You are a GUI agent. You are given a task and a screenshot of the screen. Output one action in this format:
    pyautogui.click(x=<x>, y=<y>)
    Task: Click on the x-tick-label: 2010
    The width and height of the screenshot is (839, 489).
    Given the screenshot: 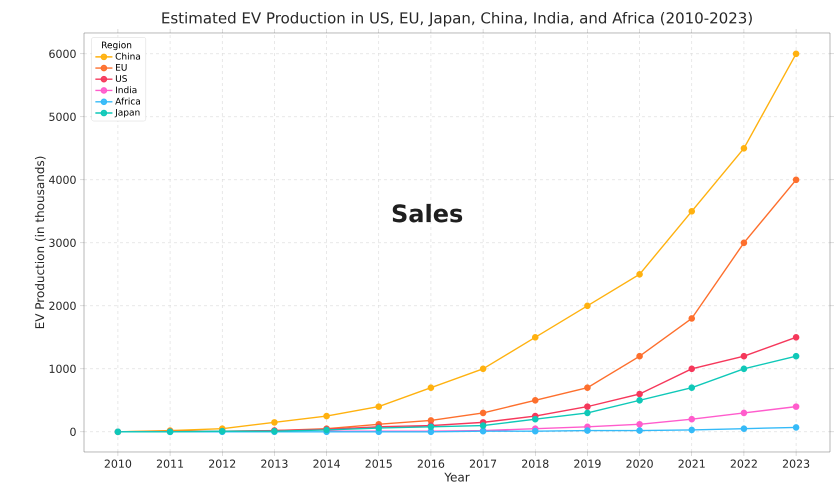 What is the action you would take?
    pyautogui.click(x=118, y=464)
    